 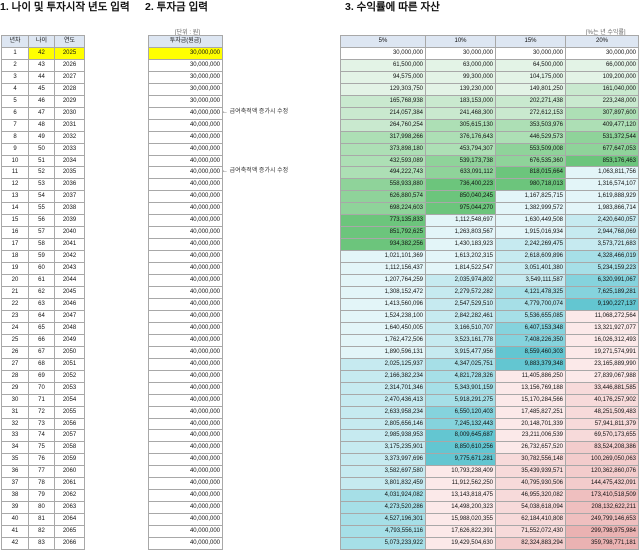 I want to click on rate-5-cell: 1,524,238,100, so click(x=383, y=316).